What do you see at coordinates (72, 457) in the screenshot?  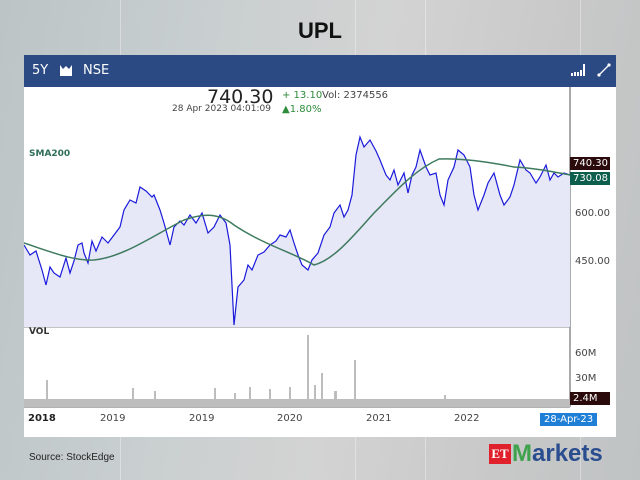 I see `source-caption: Source: StockEdge` at bounding box center [72, 457].